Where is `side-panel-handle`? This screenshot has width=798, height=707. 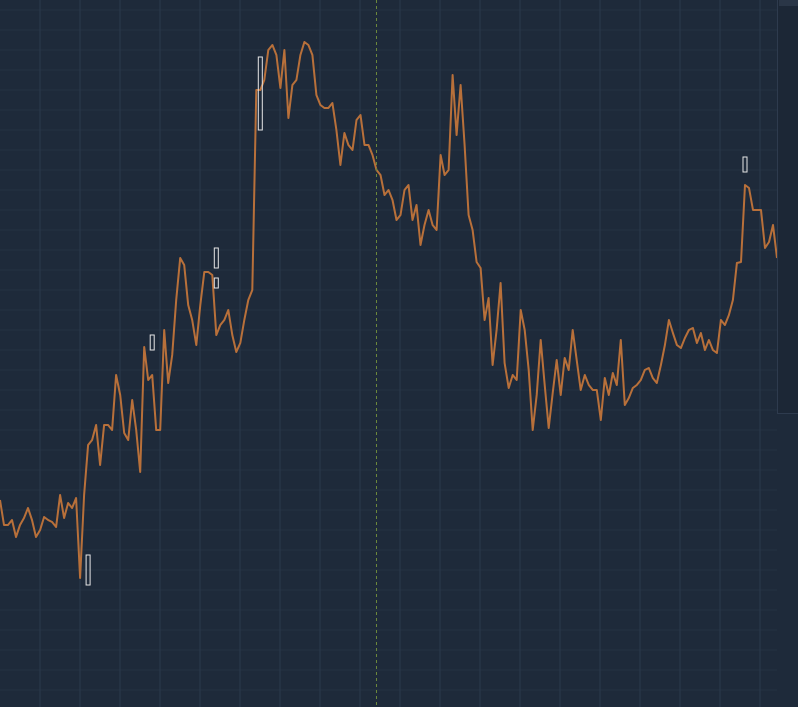
side-panel-handle is located at coordinates (788, 3).